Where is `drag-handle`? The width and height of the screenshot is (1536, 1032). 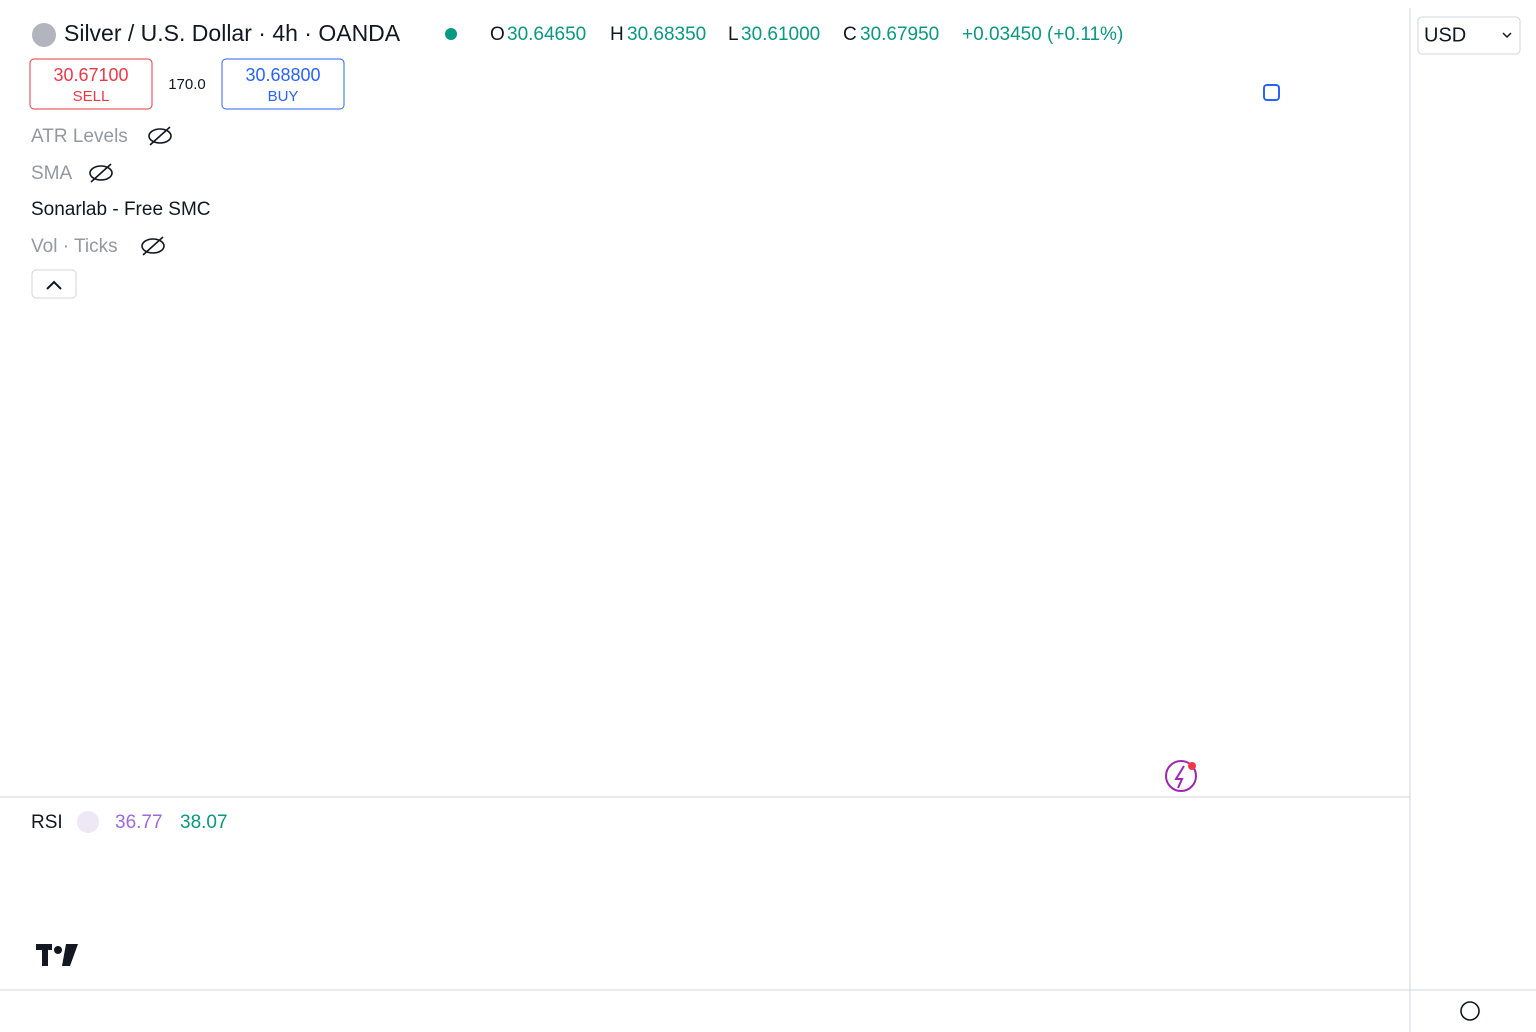
drag-handle is located at coordinates (1271, 92).